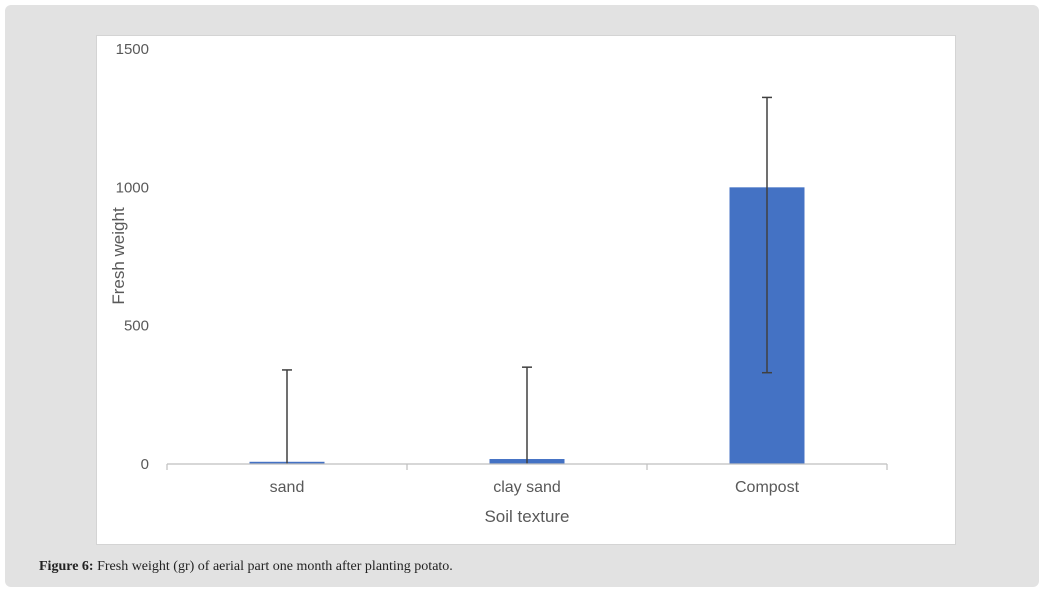 The width and height of the screenshot is (1045, 594). What do you see at coordinates (132, 187) in the screenshot?
I see `y-tick-label: 1000` at bounding box center [132, 187].